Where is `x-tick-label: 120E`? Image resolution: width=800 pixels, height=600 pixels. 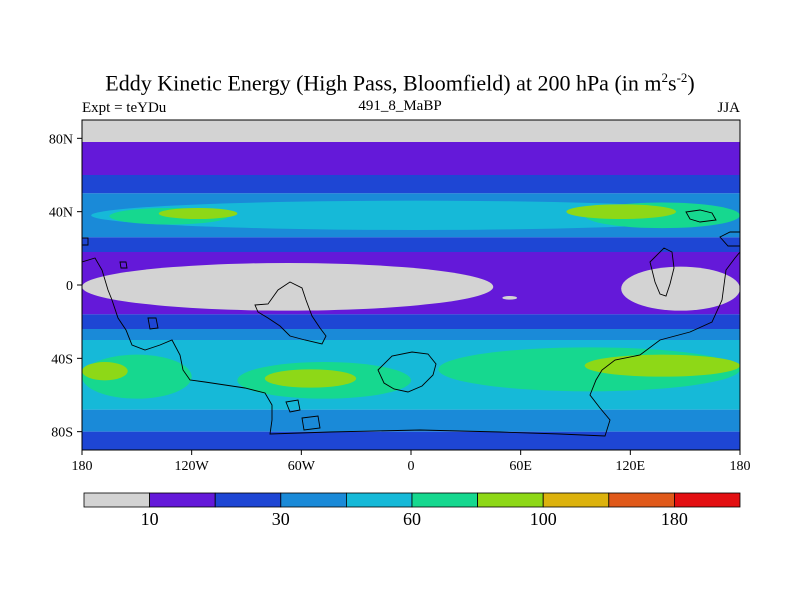 x-tick-label: 120E is located at coordinates (631, 466).